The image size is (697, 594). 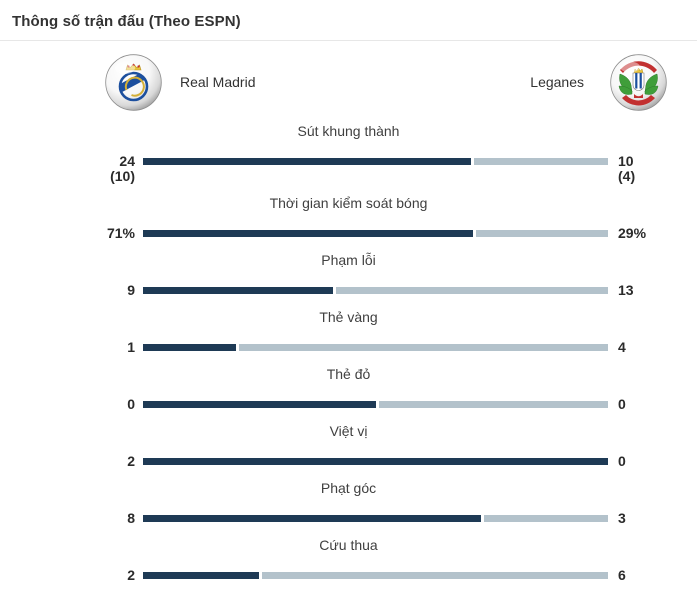 I want to click on real-madrid-crest-icon, so click(x=133, y=82).